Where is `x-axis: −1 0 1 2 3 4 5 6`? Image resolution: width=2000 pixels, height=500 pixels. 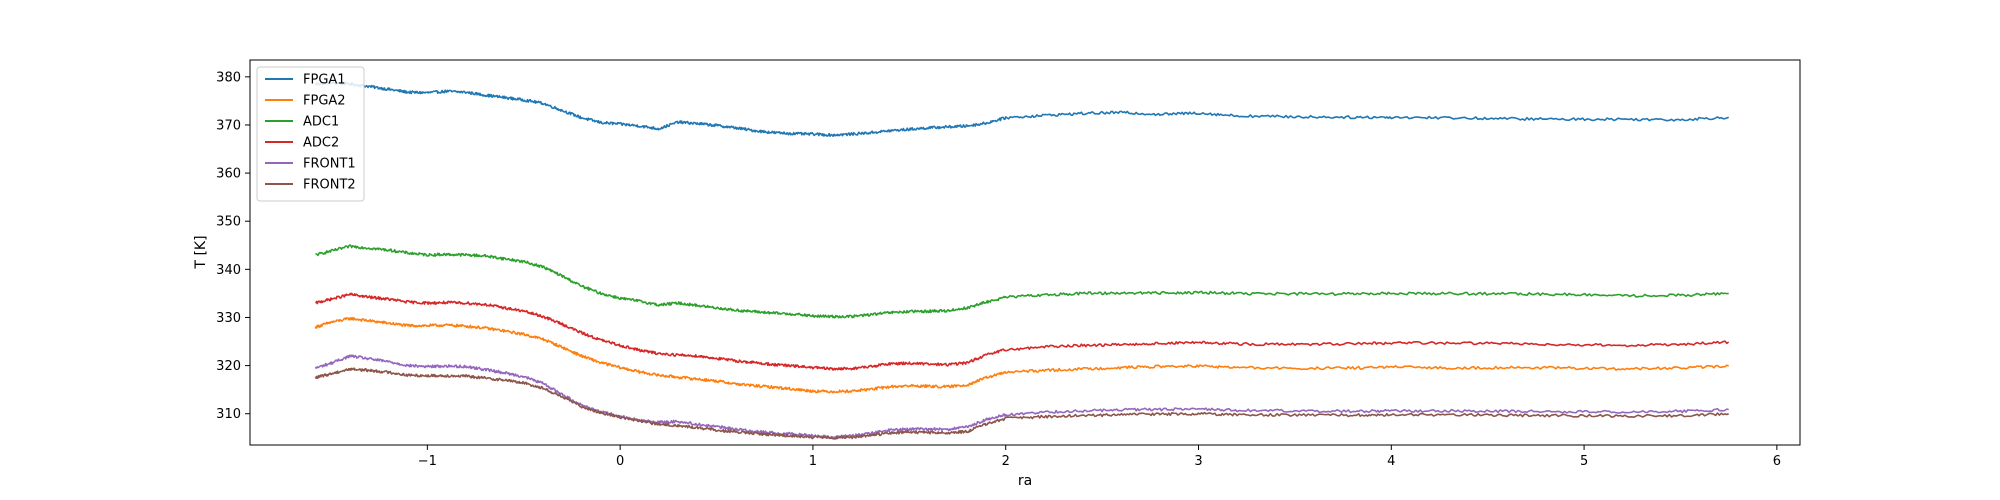 x-axis: −1 0 1 2 3 4 5 6 is located at coordinates (1099, 457).